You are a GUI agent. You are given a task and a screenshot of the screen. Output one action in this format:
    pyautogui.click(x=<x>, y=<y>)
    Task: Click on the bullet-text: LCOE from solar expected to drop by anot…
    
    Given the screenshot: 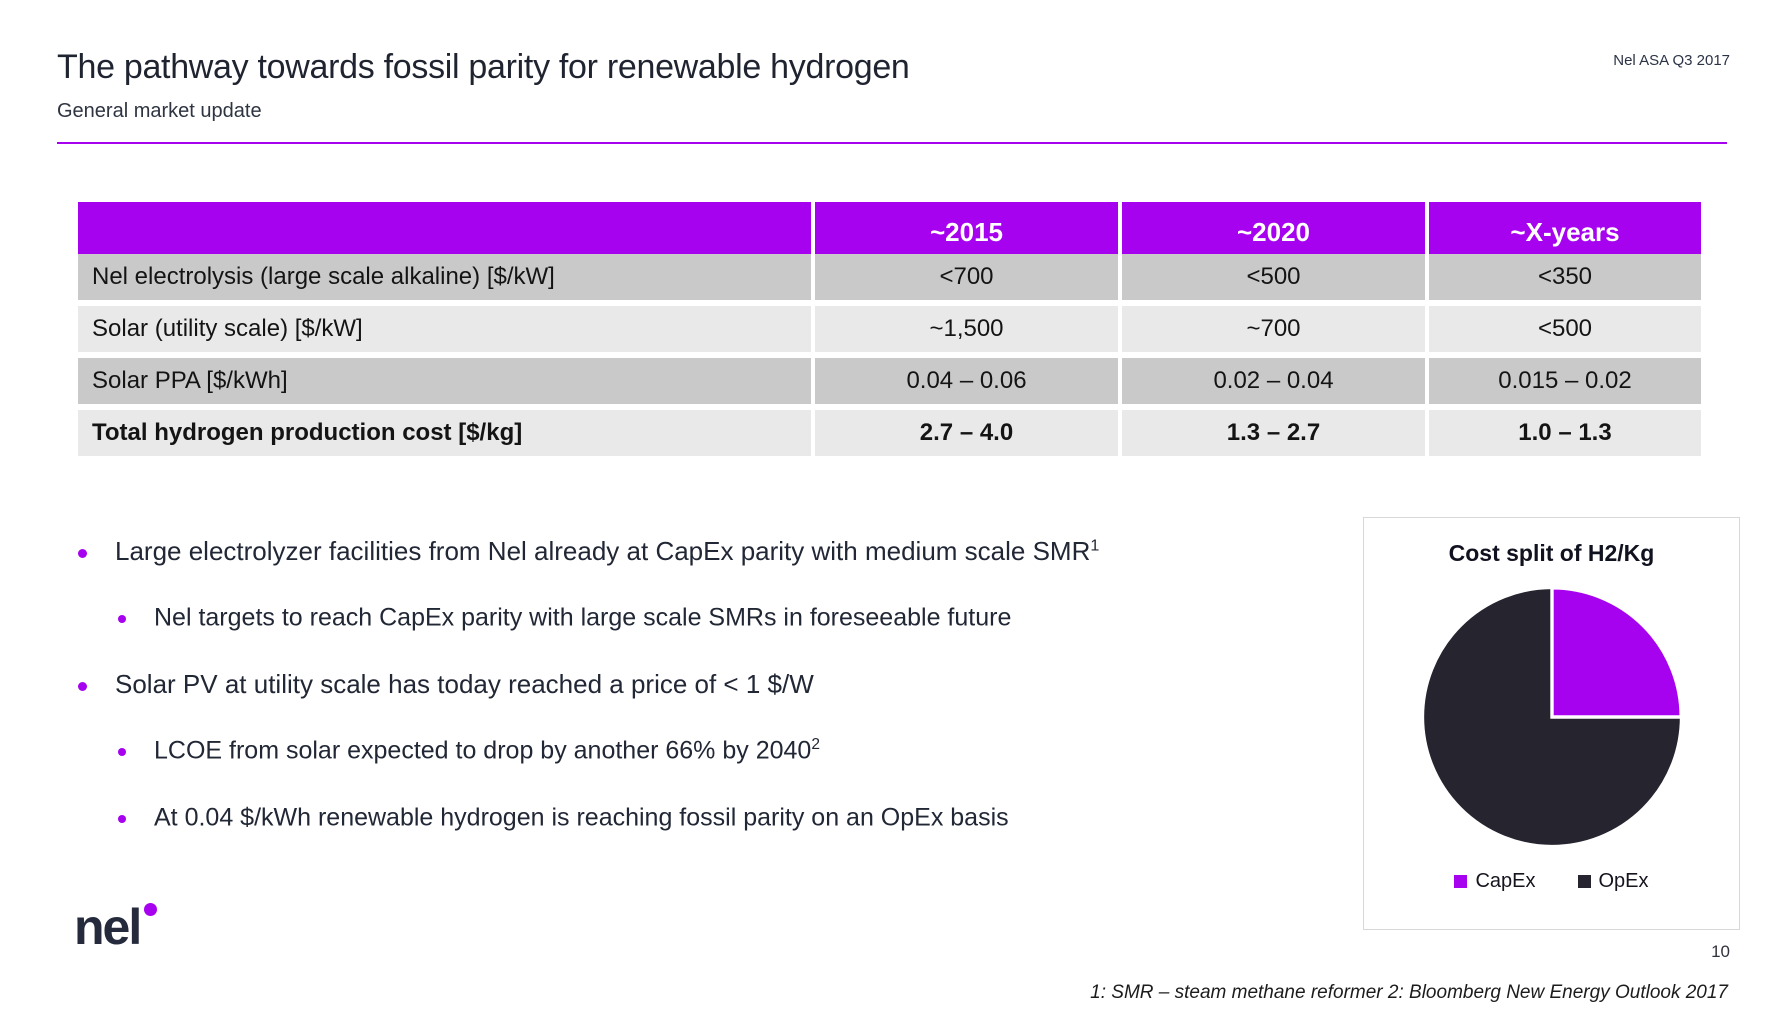 What is the action you would take?
    pyautogui.click(x=487, y=750)
    